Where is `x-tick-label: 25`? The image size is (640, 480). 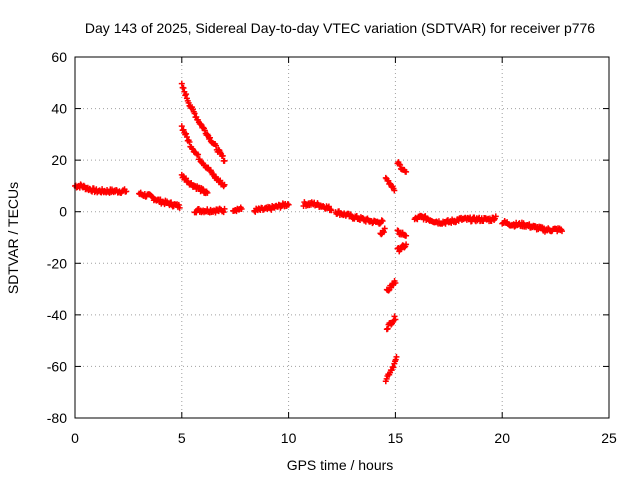
x-tick-label: 25 is located at coordinates (609, 438).